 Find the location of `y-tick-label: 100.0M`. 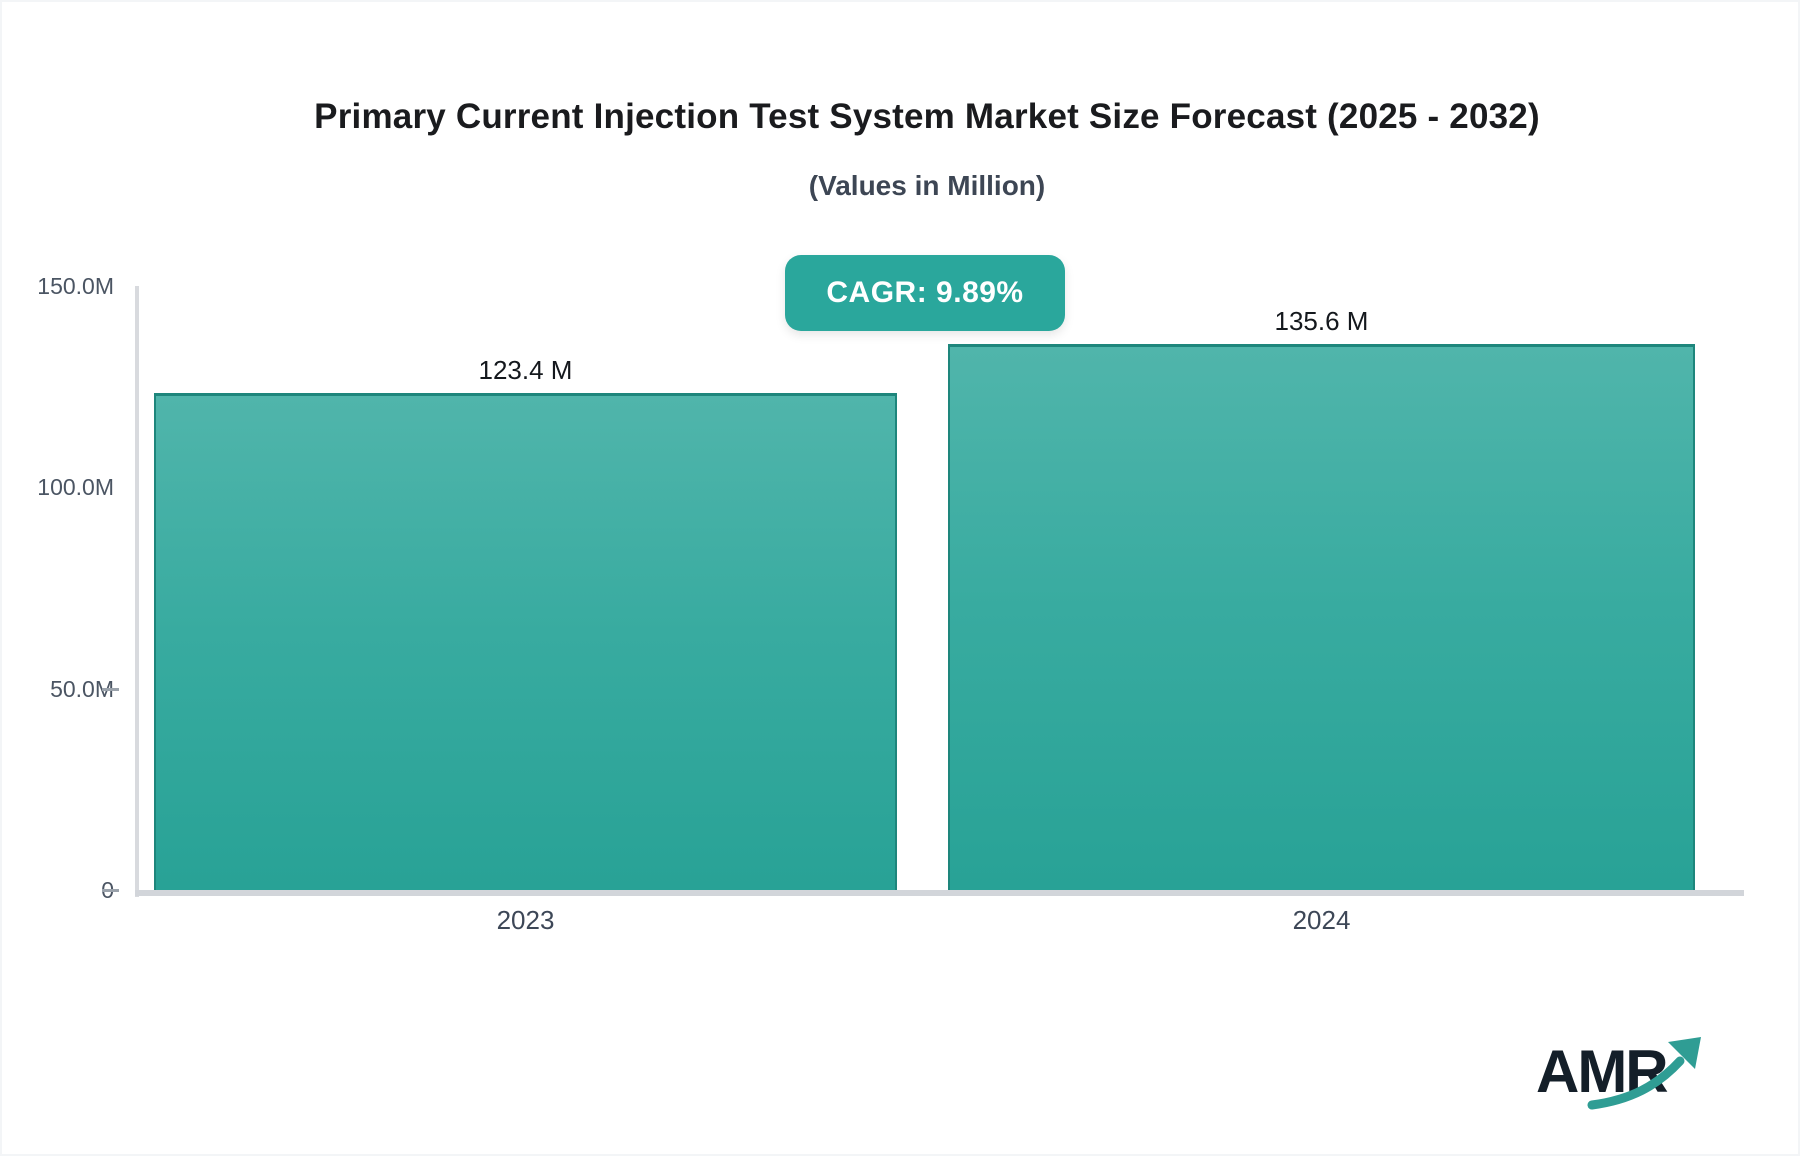

y-tick-label: 100.0M is located at coordinates (75, 487).